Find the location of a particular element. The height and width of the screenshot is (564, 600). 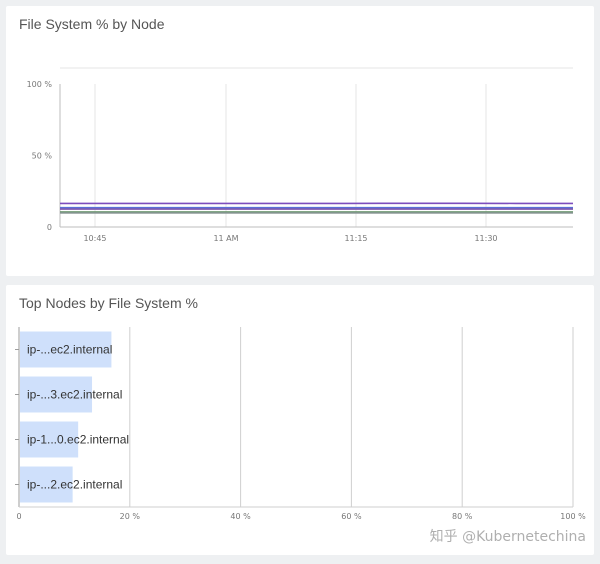

x-tick-label: 11:15 is located at coordinates (355, 238).